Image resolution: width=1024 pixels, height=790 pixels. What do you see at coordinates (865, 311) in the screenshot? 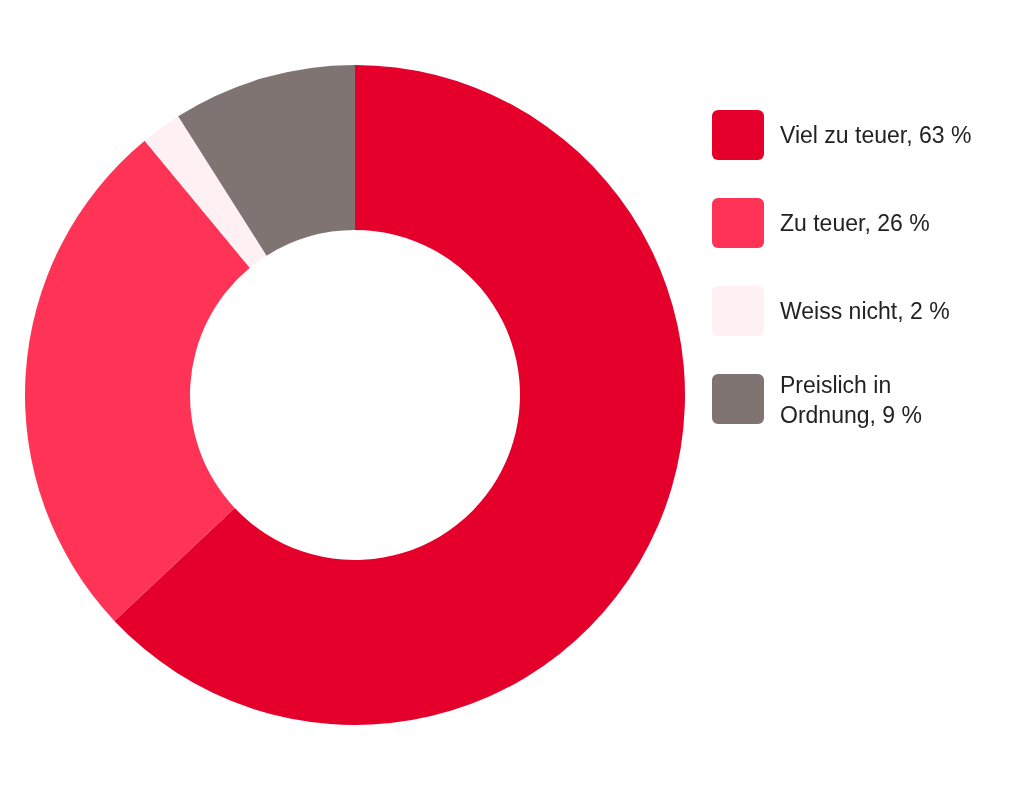
I see `legend-label: Weiss nicht, 2 %` at bounding box center [865, 311].